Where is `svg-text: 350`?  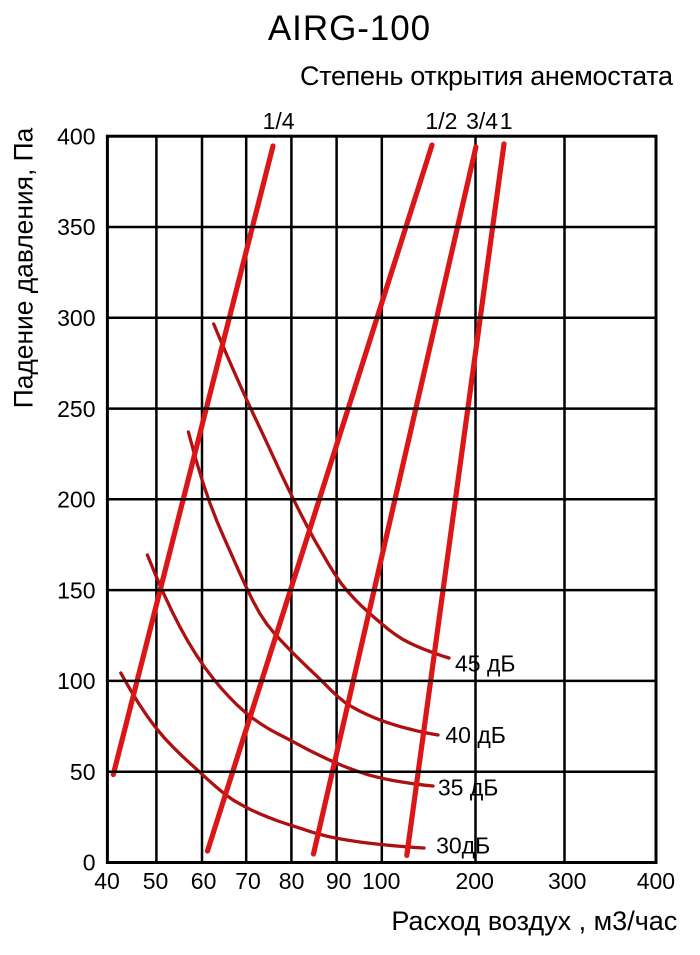 svg-text: 350 is located at coordinates (76, 227).